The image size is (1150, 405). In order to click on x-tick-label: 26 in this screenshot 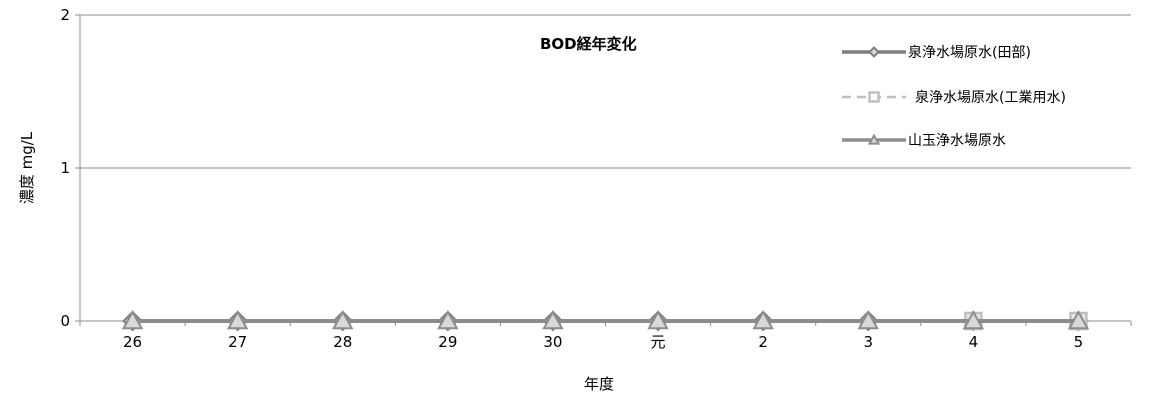, I will do `click(132, 342)`.